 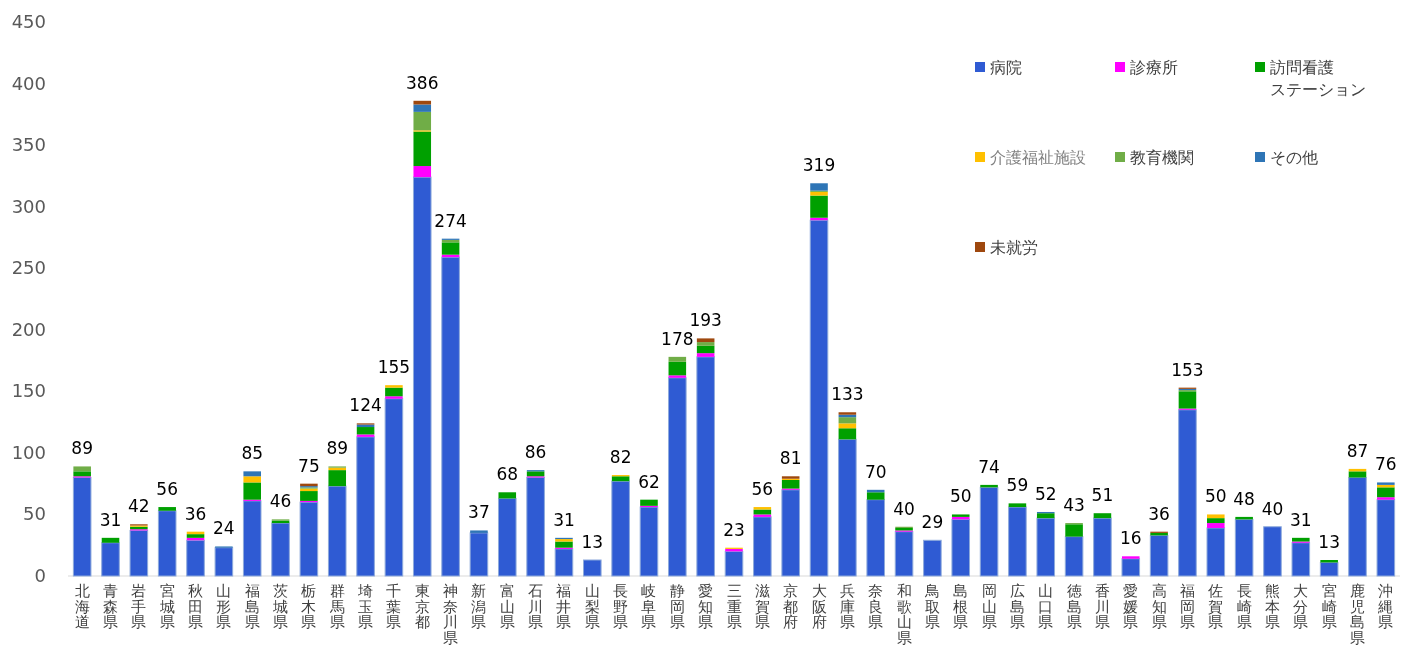 I want to click on total-label: 153, so click(x=1187, y=369).